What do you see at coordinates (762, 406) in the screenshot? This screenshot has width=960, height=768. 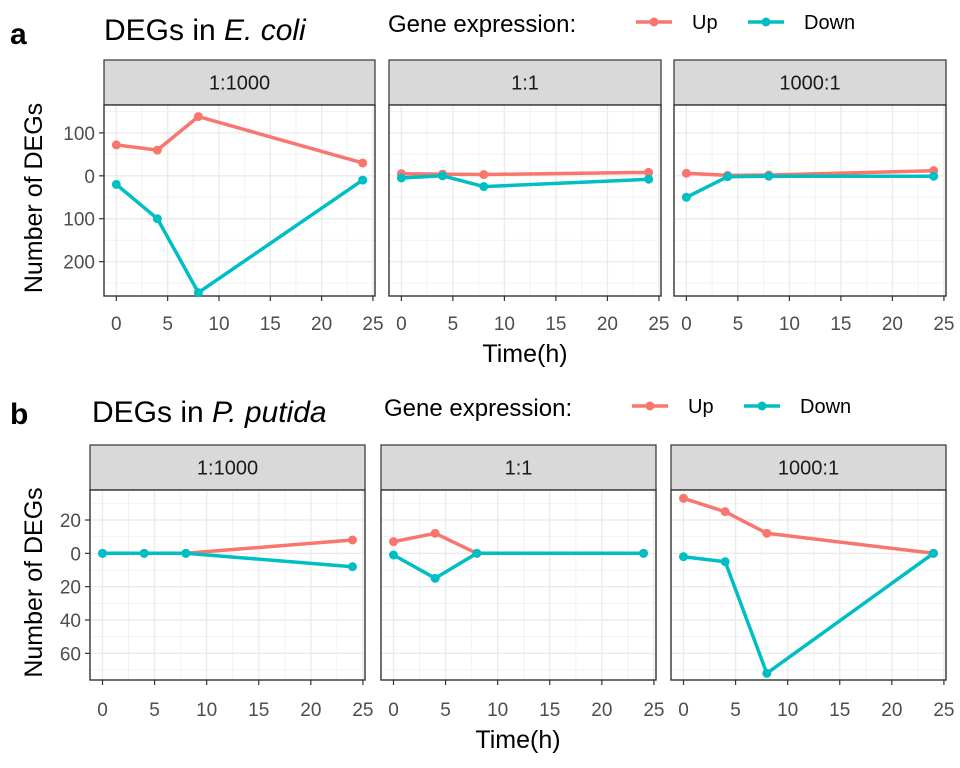 I see `legend-key-point-down` at bounding box center [762, 406].